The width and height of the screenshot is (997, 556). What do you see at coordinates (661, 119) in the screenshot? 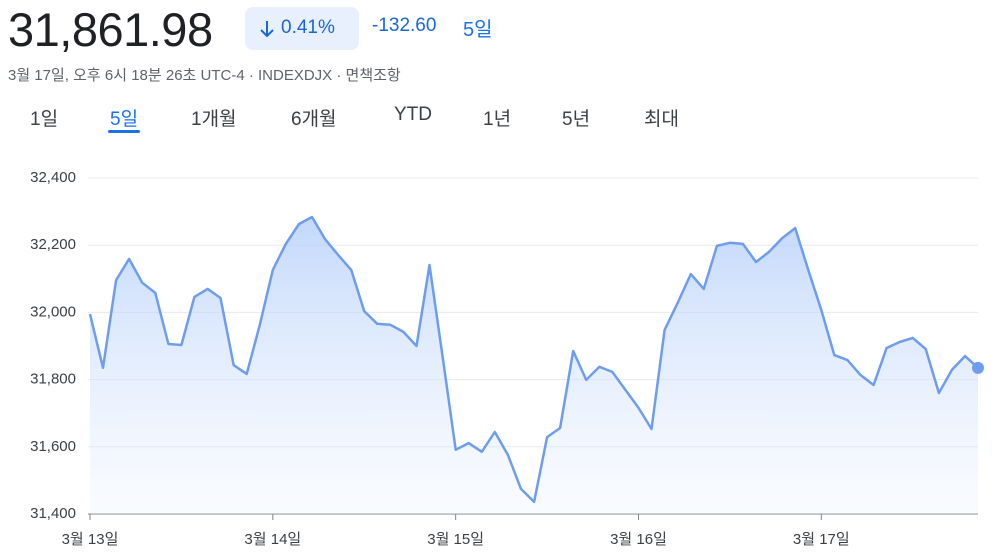
I see `range-tab: 최대` at bounding box center [661, 119].